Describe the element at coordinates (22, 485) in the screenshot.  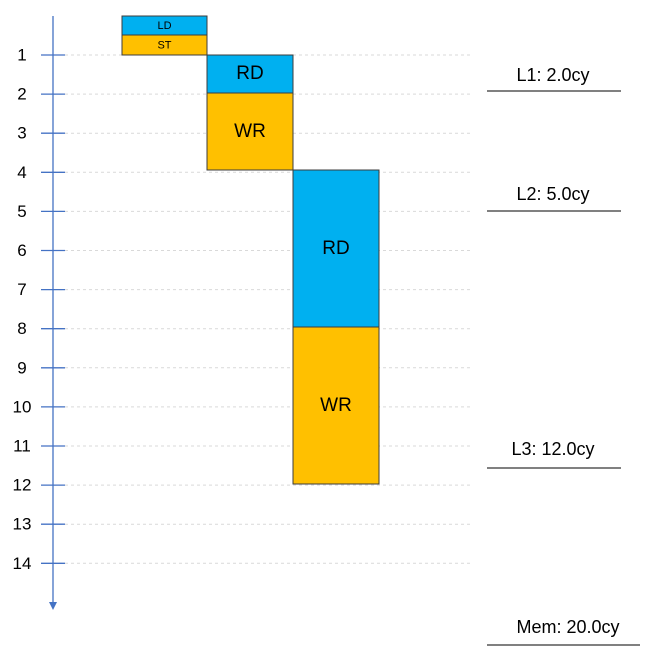
I see `time-axis-tick-label: 12` at that location.